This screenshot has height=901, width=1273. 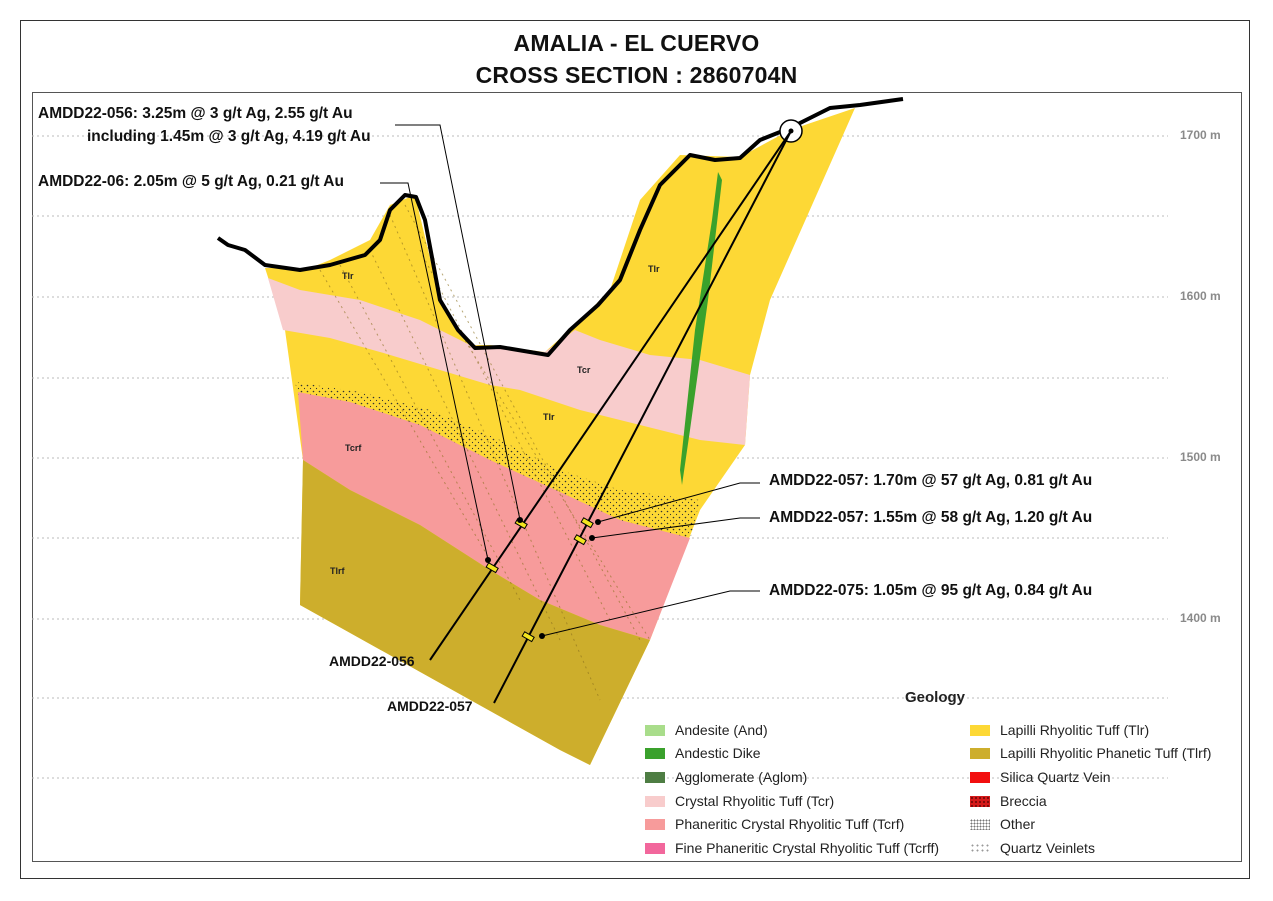 What do you see at coordinates (935, 697) in the screenshot?
I see `legend-title: Geology` at bounding box center [935, 697].